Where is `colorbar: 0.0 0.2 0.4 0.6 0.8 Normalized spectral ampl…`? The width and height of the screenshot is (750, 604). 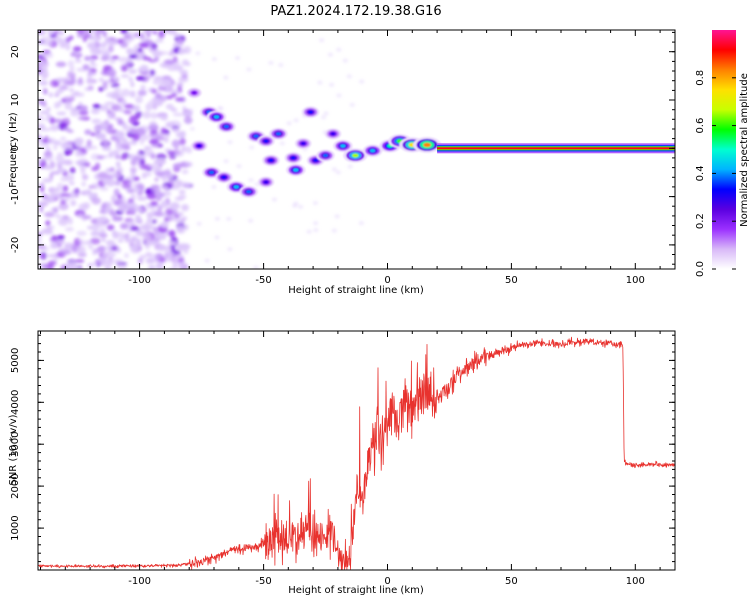 colorbar: 0.0 0.2 0.4 0.6 0.8 Normalized spectral ampl… is located at coordinates (722, 153).